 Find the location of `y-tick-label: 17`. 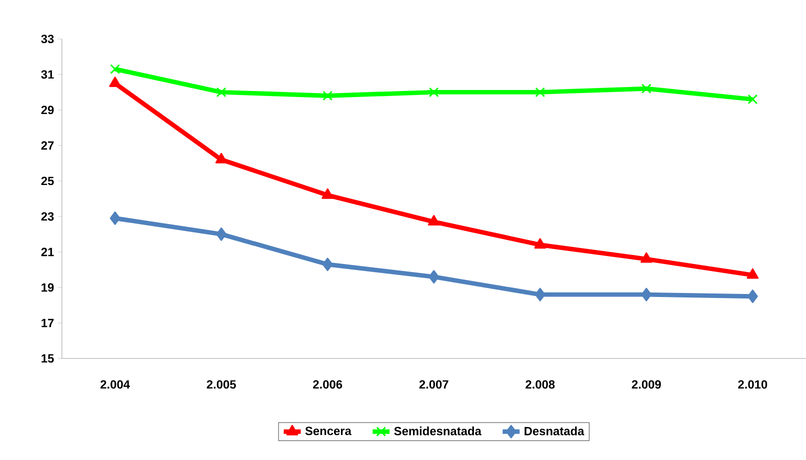

y-tick-label: 17 is located at coordinates (48, 322).